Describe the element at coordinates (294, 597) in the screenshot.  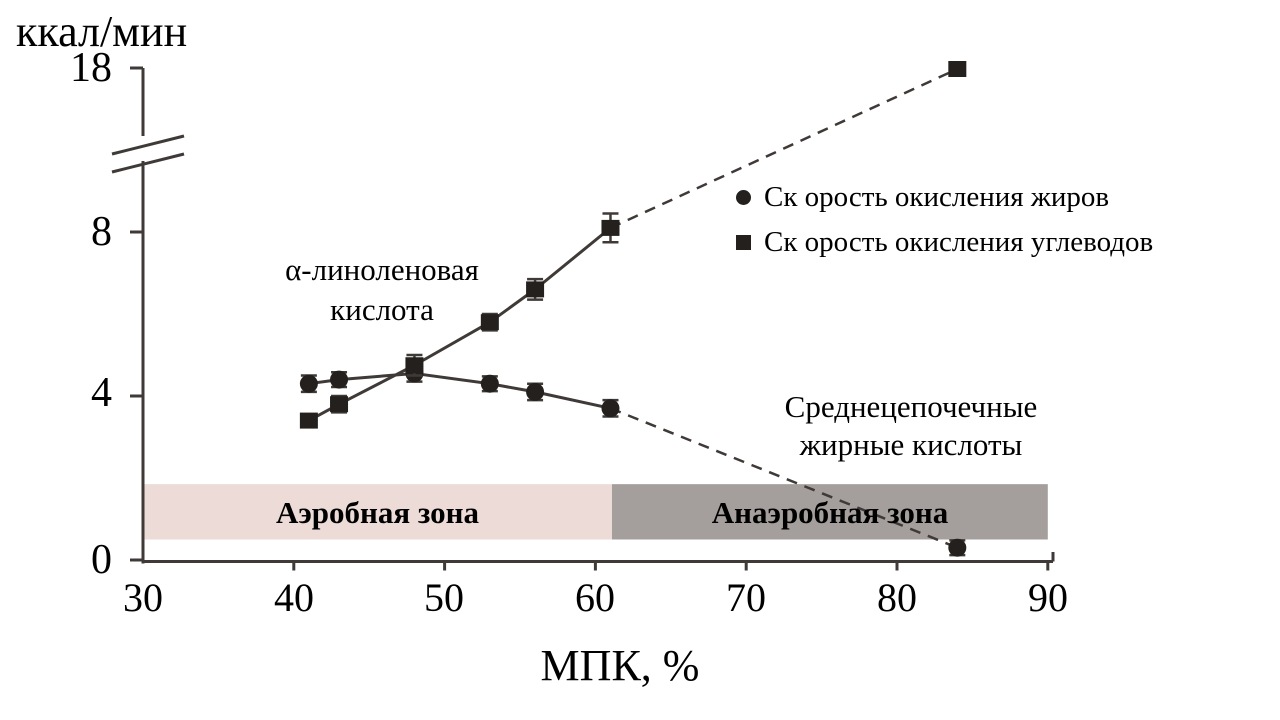
I see `x-tick-label-40: 40` at that location.